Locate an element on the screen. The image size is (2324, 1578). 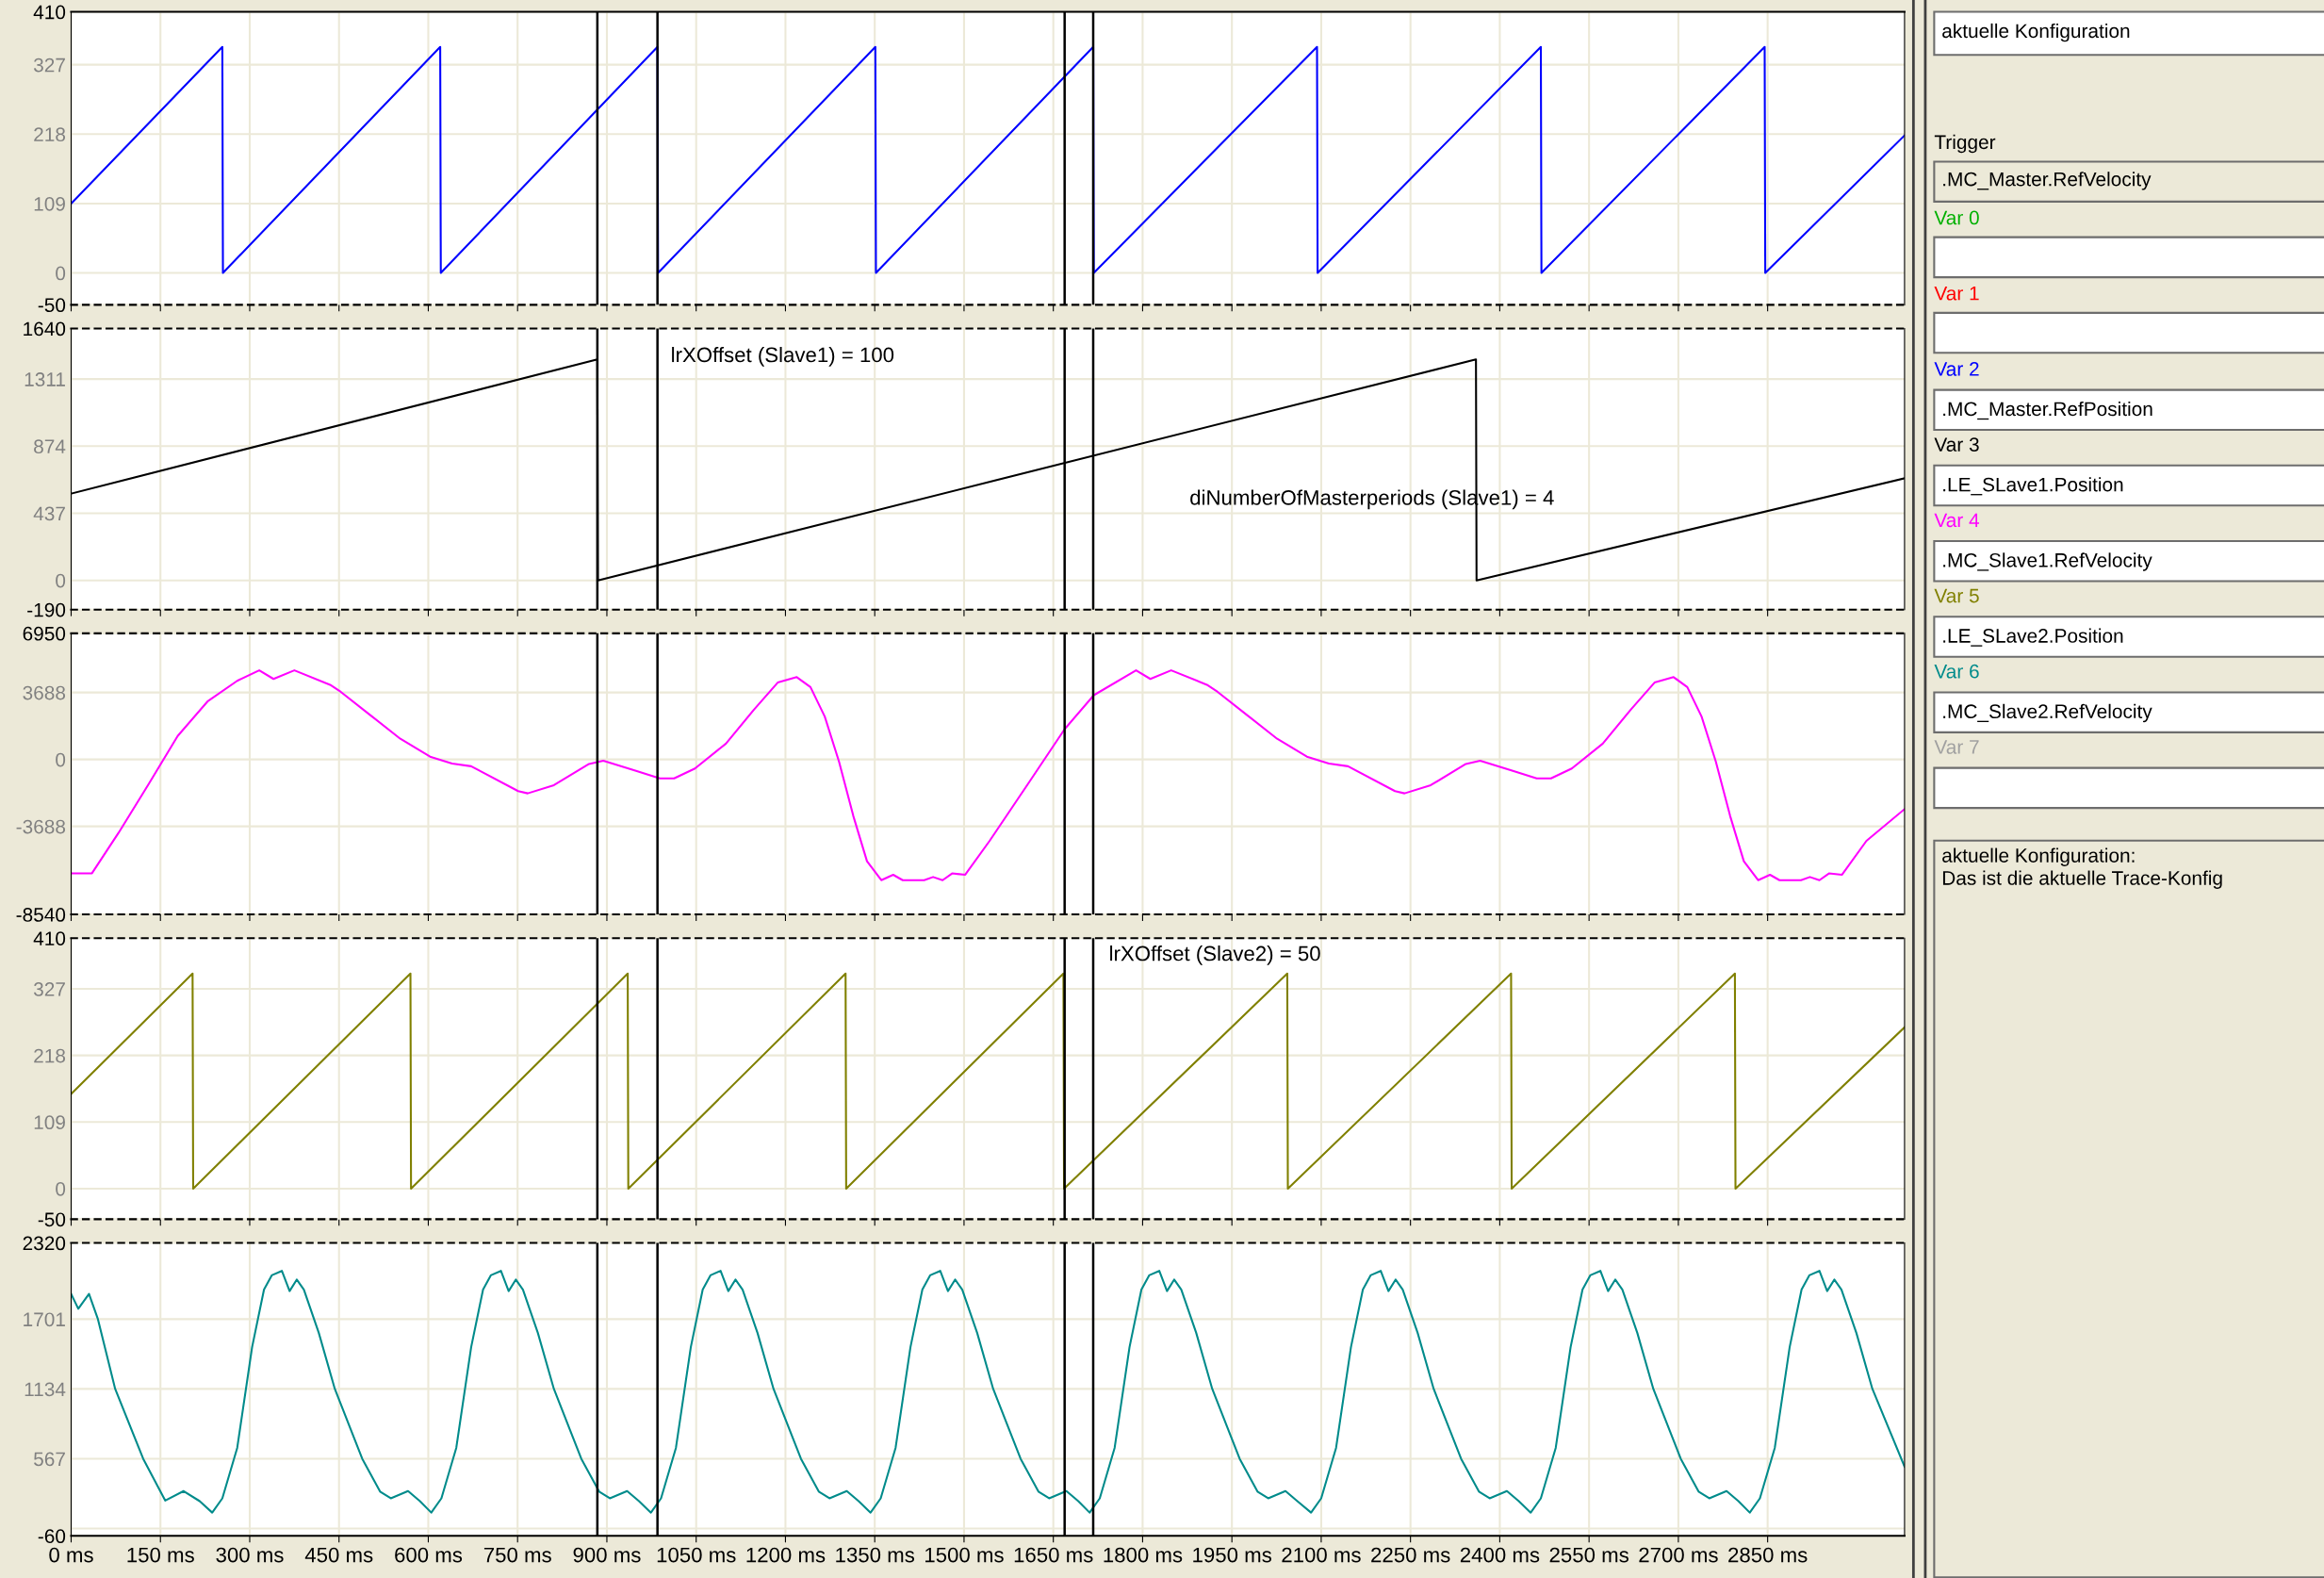
y-tick-label: 437 is located at coordinates (49, 513).